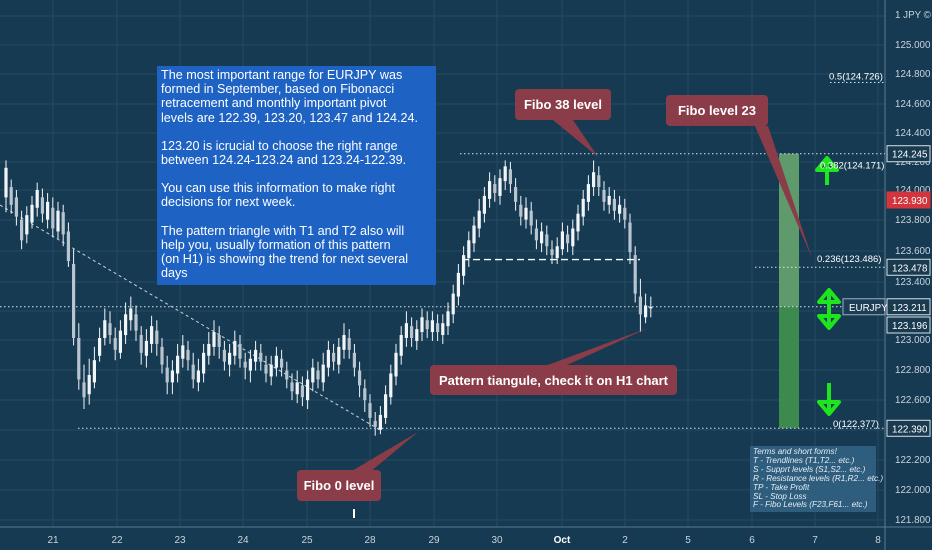 This screenshot has height=550, width=932. I want to click on instrument-label: EURJPY, so click(868, 308).